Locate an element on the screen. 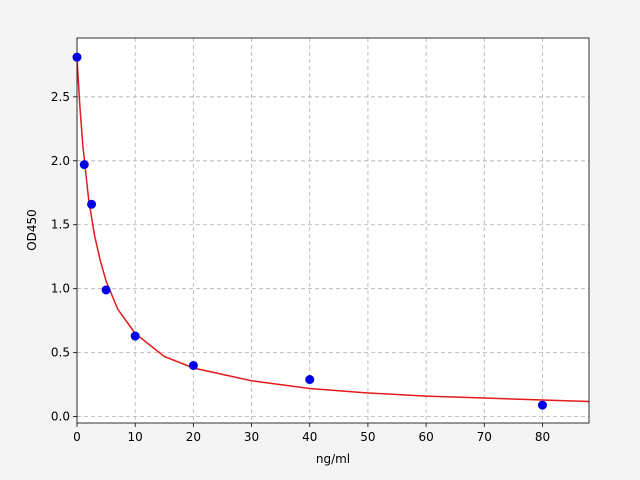 The image size is (640, 480). x-axis-label: ng/ml is located at coordinates (333, 459).